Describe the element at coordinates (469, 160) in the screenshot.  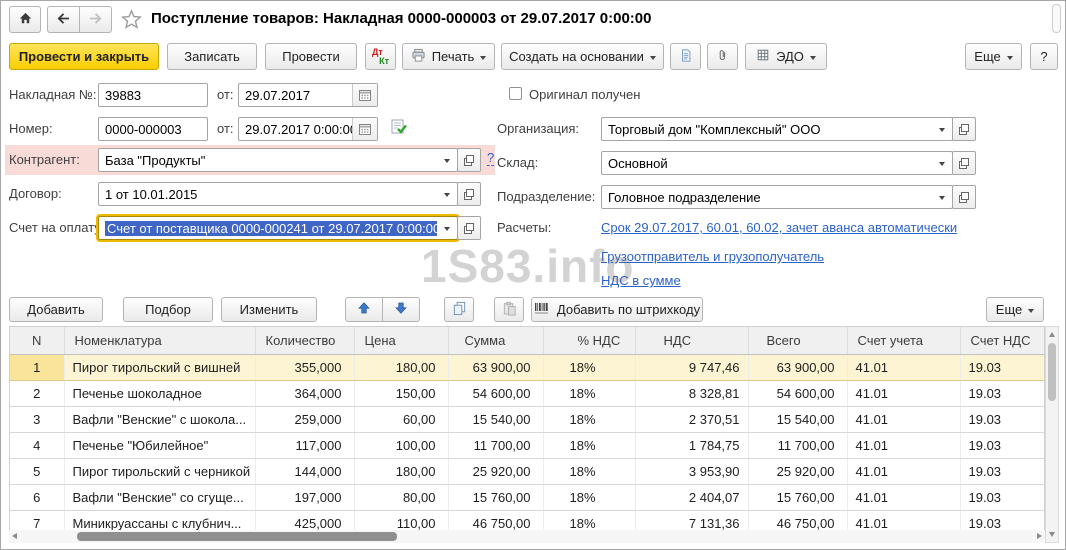
I see `counterparty-open-button` at that location.